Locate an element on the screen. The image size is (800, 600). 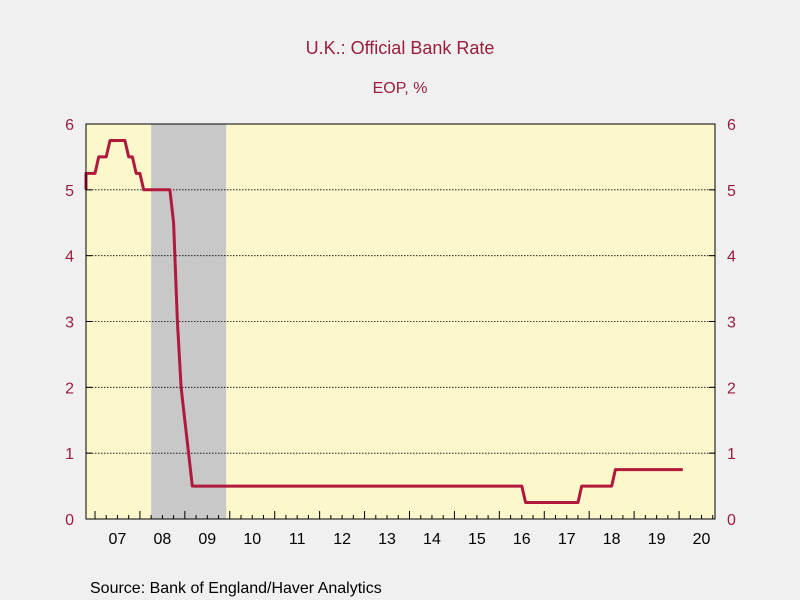
x-tick-label: 15 is located at coordinates (477, 539).